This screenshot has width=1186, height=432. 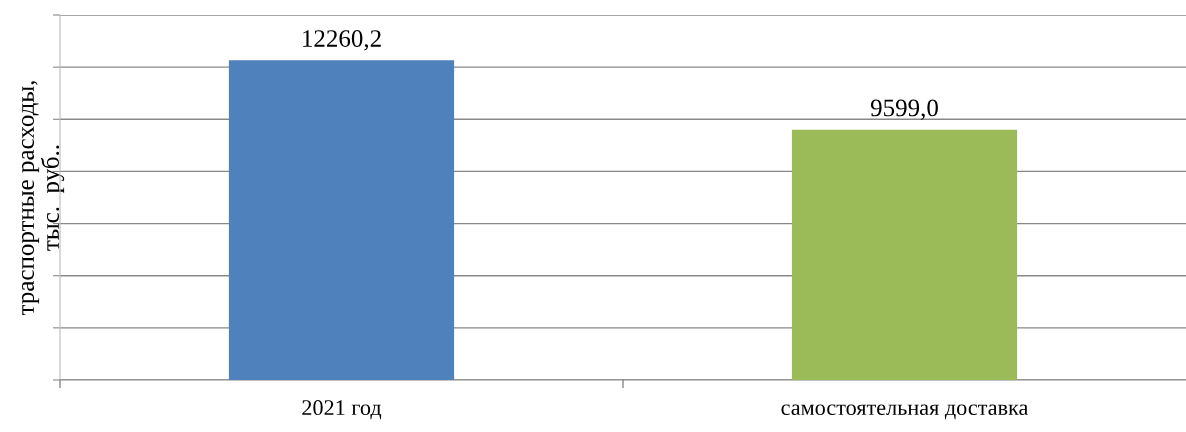 I want to click on x-tick-label: самостоятельная доставка, so click(x=905, y=412).